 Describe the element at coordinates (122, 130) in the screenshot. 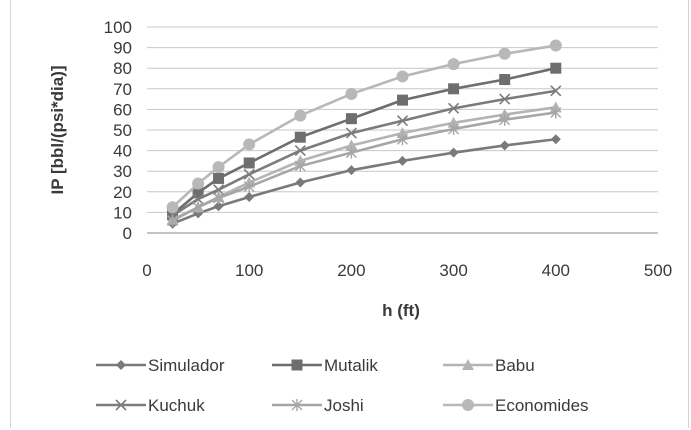

I see `y-tick-label: 50` at that location.